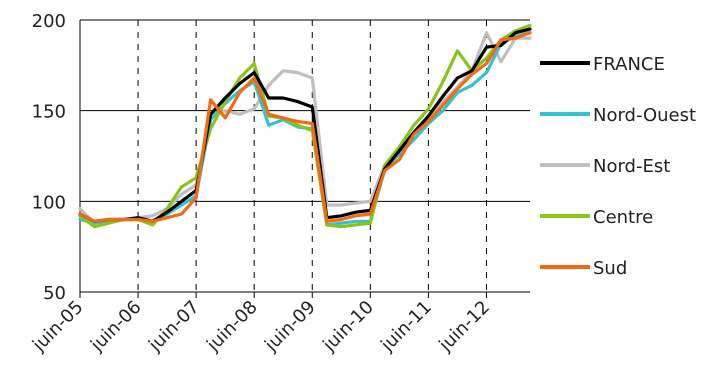 This screenshot has height=374, width=720. I want to click on legend-label: Nord-Ouest, so click(644, 115).